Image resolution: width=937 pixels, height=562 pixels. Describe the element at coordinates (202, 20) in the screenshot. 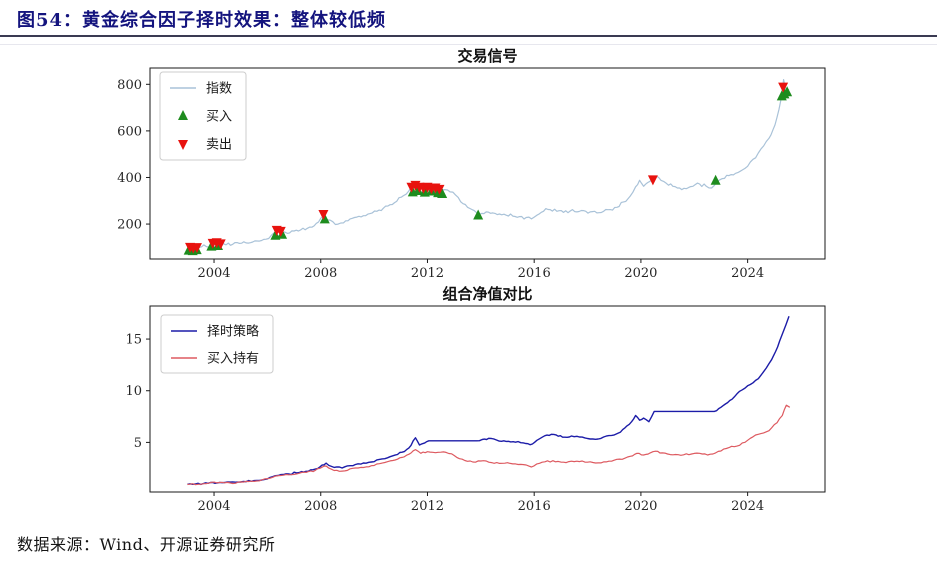

I see `figure-title: 图54：黄金综合因子择时效果：整体较低频` at that location.